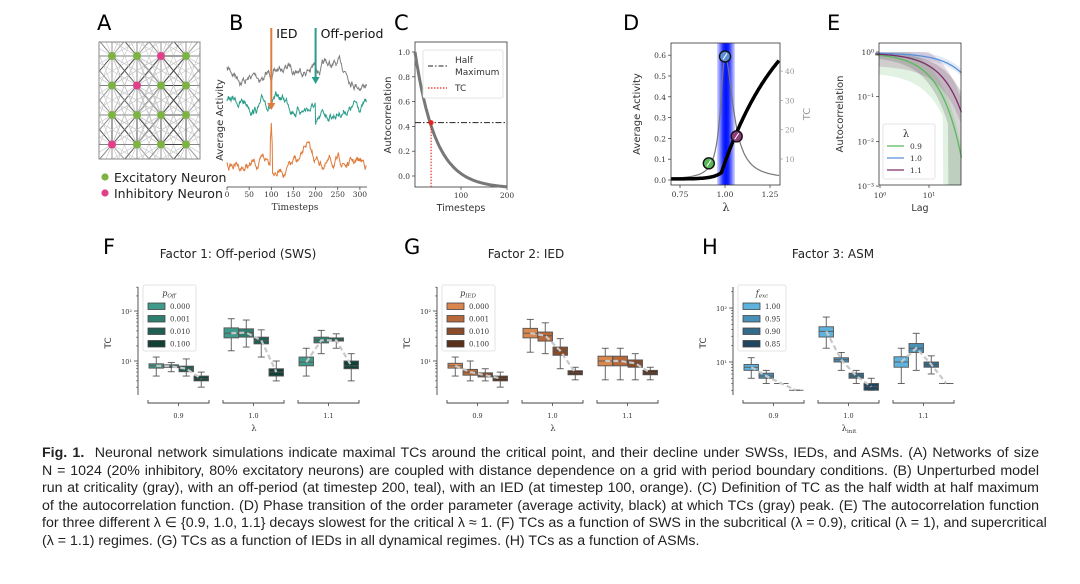  Describe the element at coordinates (105, 193) in the screenshot. I see `legend-dot` at that location.